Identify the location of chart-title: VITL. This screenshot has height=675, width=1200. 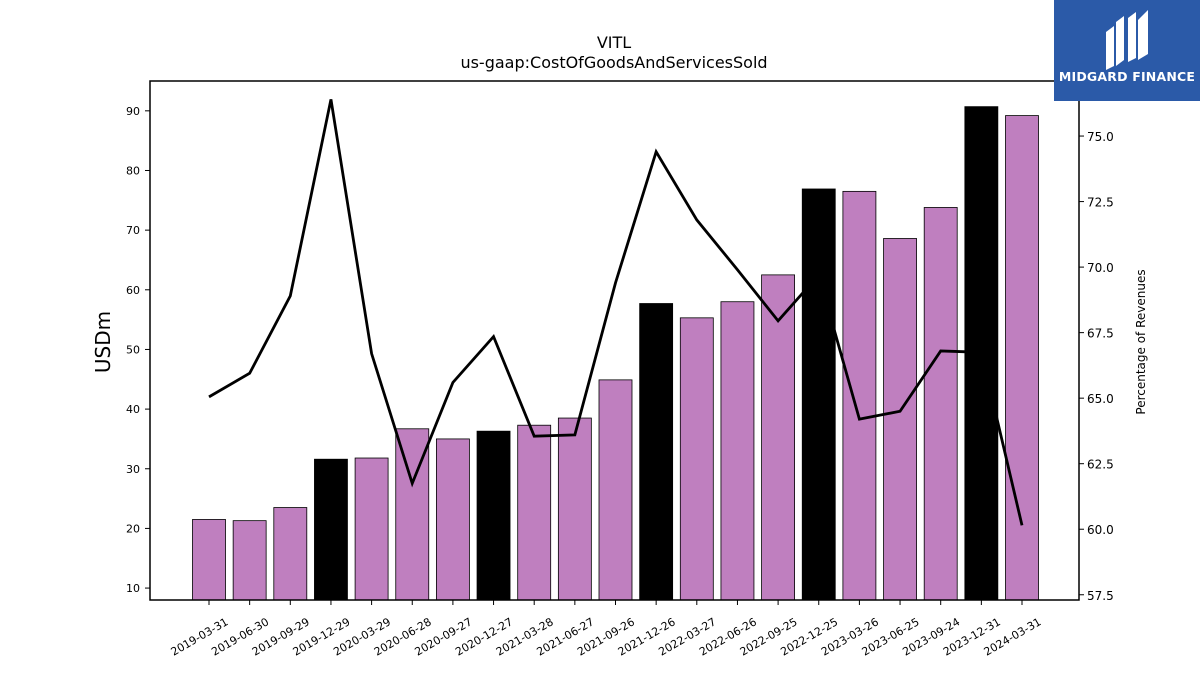
(614, 42).